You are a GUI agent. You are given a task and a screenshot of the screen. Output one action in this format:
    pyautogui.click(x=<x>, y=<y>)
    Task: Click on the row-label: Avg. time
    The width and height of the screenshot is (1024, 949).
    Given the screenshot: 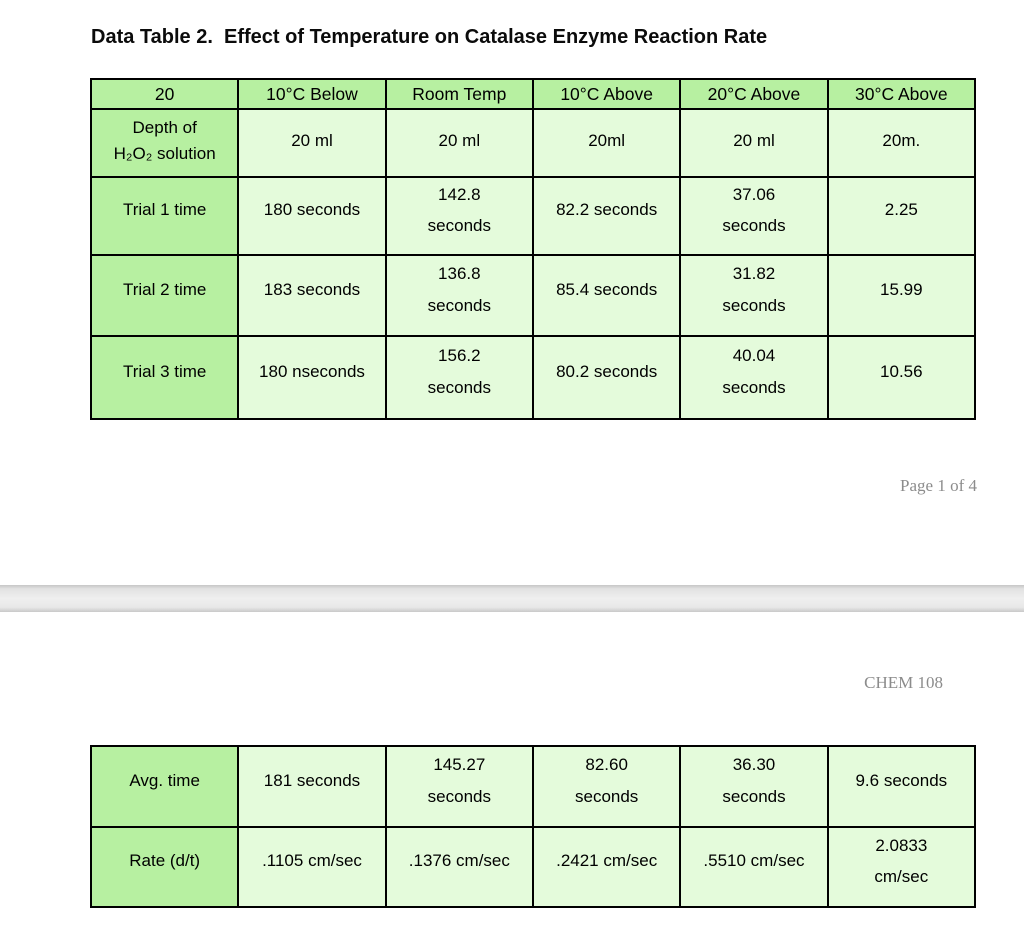 What is the action you would take?
    pyautogui.click(x=164, y=786)
    